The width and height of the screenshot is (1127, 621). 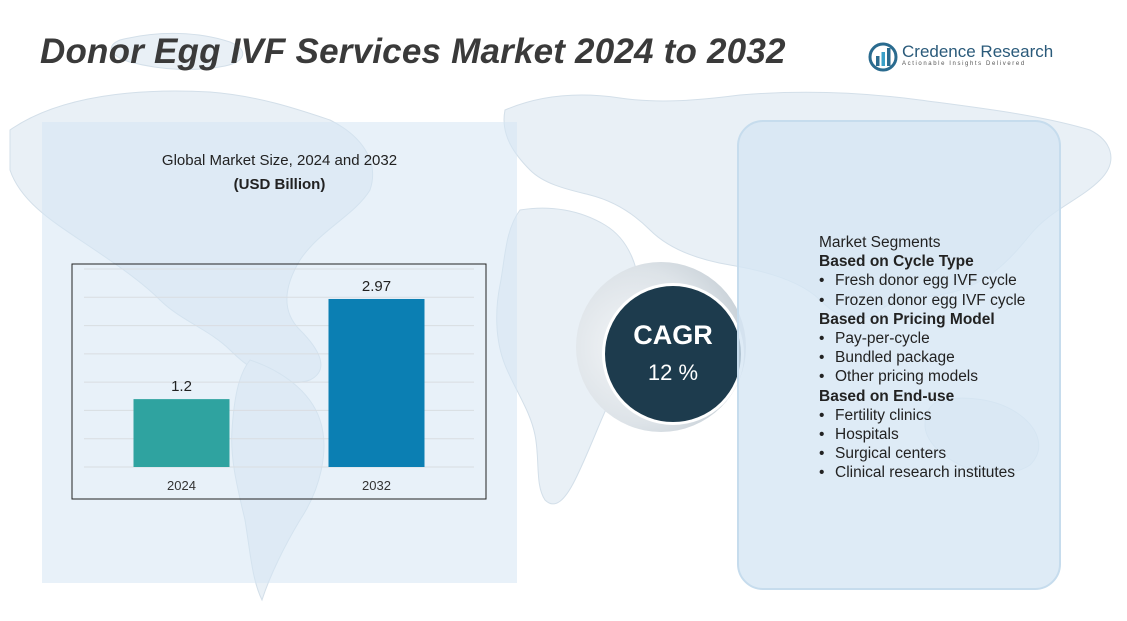 I want to click on category-label-2032: 2032, so click(x=376, y=485).